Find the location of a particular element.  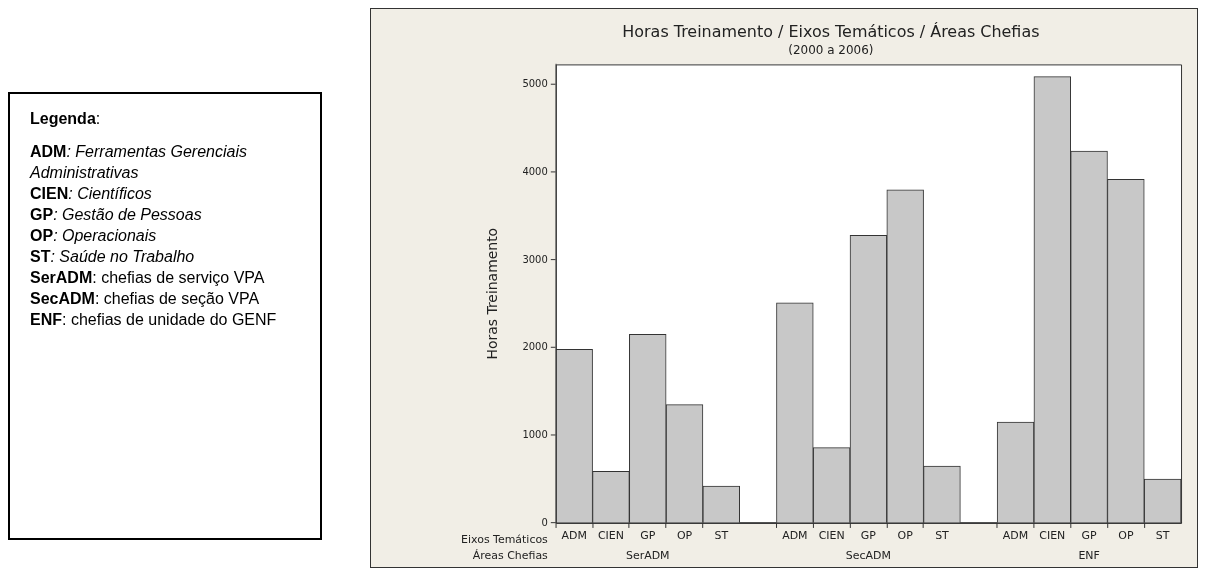

y-tick-label: 4000 is located at coordinates (535, 171).